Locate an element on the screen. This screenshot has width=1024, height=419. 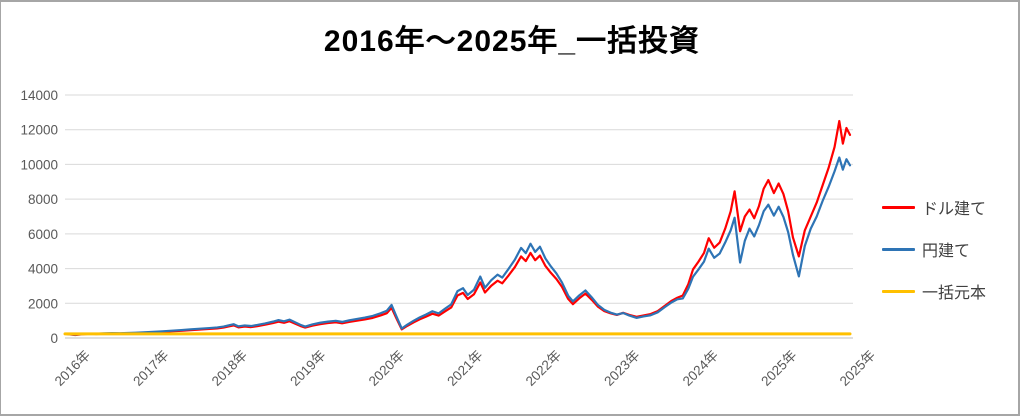
legend-label-principal: 一括元本 is located at coordinates (954, 293).